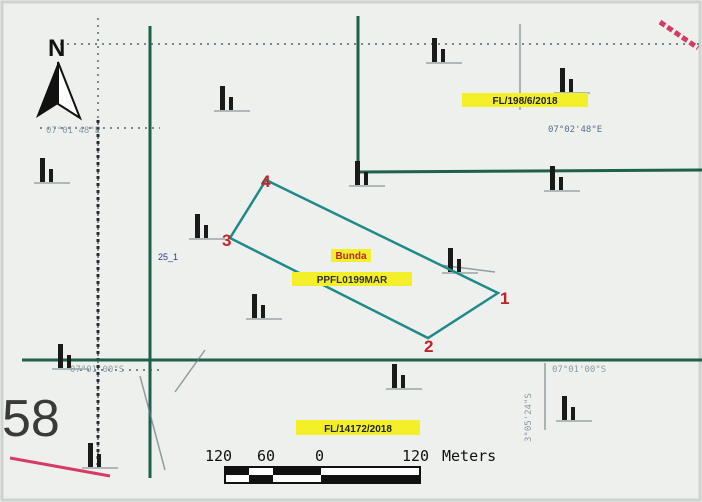 The height and width of the screenshot is (502, 702). What do you see at coordinates (575, 130) in the screenshot?
I see `coord-top-right: 07°02'48"E` at bounding box center [575, 130].